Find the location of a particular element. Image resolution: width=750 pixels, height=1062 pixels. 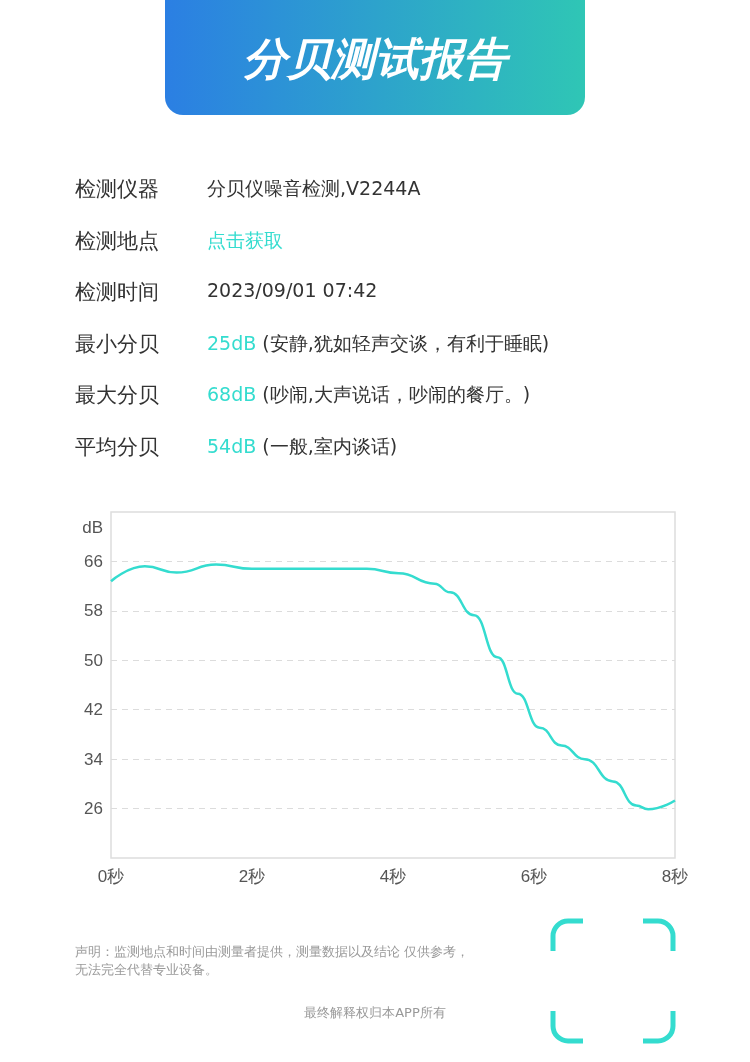

x-tick-label: 6秒 is located at coordinates (534, 876).